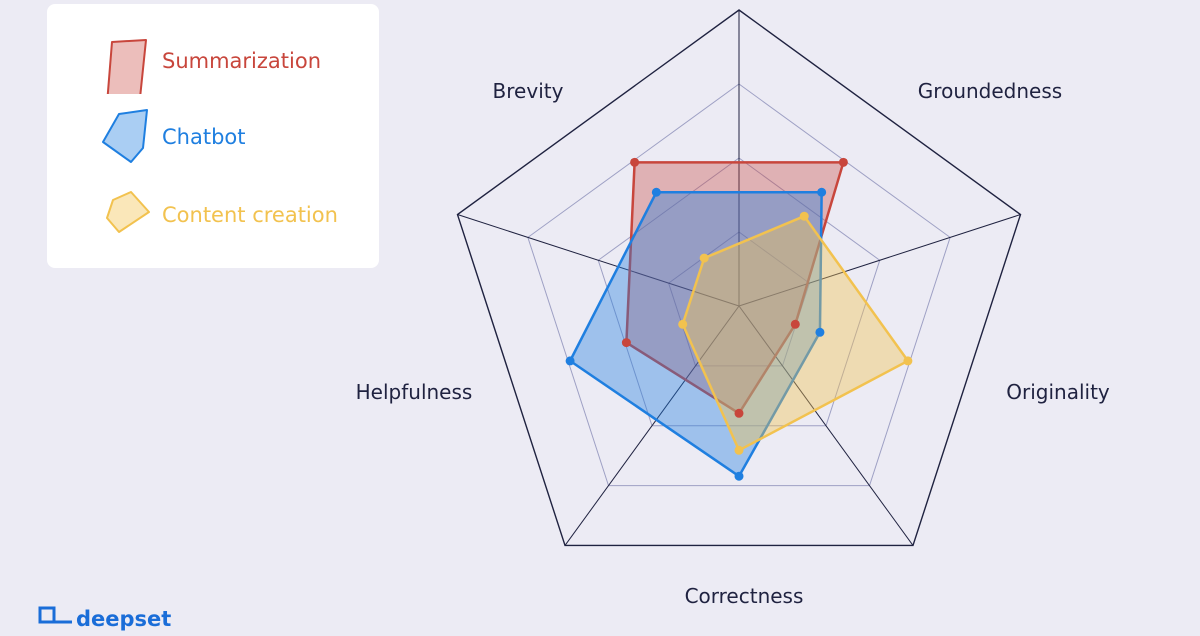 Image resolution: width=1200 pixels, height=636 pixels. Describe the element at coordinates (250, 215) in the screenshot. I see `legend-label: Content creation` at that location.